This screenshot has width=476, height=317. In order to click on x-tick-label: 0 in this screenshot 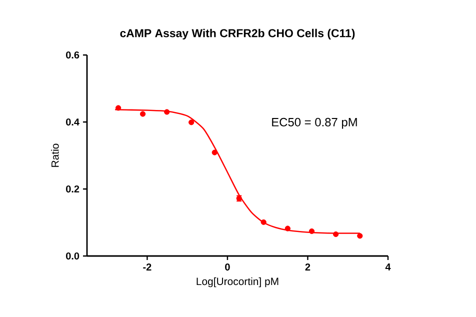, I will do `click(227, 267)`.